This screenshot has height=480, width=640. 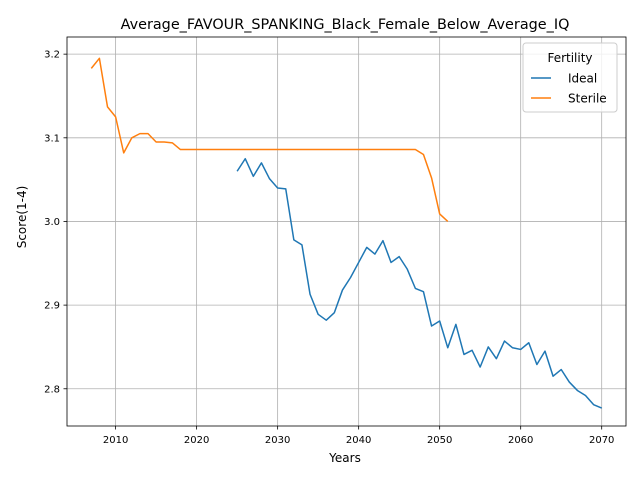 I want to click on x-tick-label: 2020, so click(x=196, y=440).